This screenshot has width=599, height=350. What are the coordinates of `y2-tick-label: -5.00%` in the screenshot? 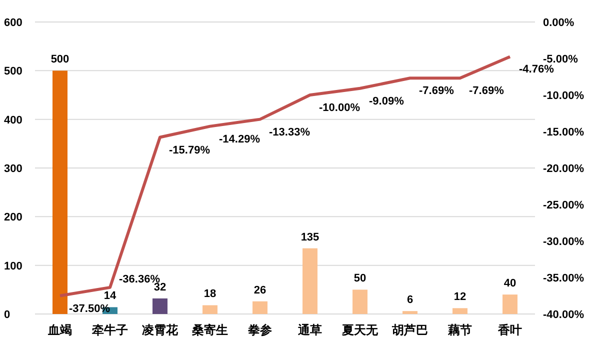 It's located at (560, 60).